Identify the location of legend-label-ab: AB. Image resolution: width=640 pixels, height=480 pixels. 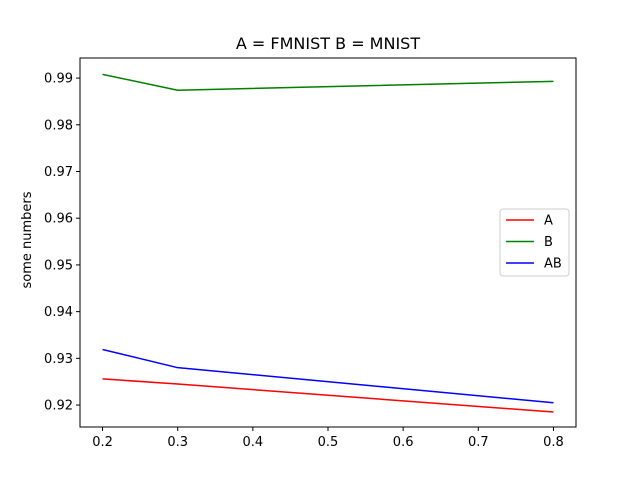
(553, 264).